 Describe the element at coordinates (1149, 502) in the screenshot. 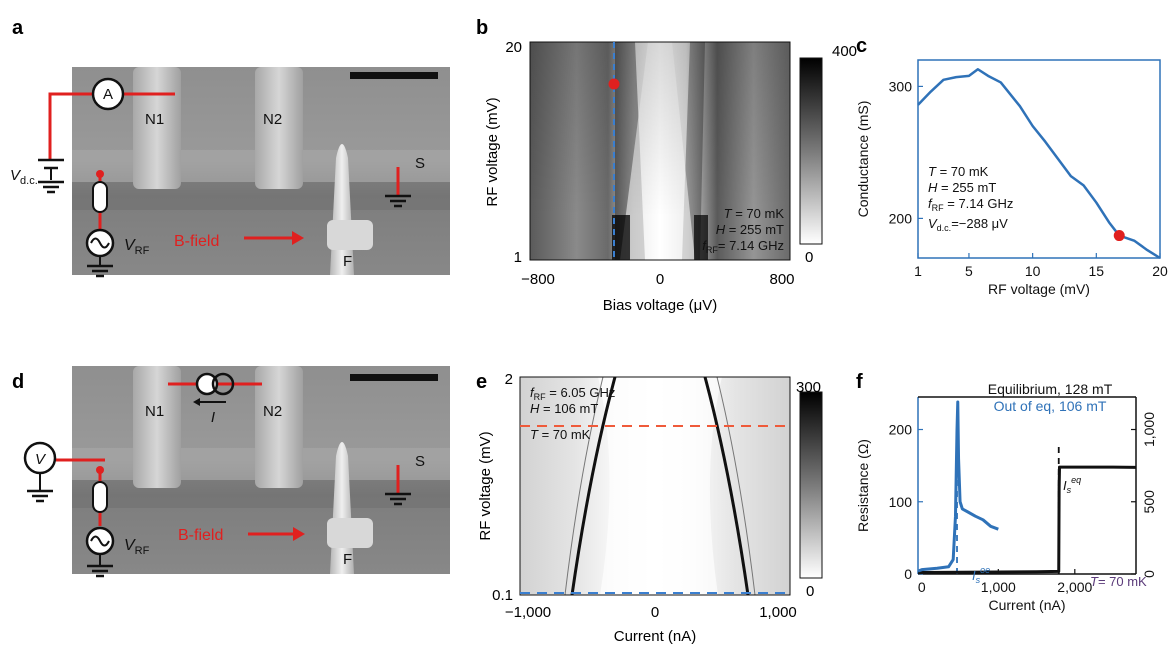

I see `ytick-right-f: 500` at that location.